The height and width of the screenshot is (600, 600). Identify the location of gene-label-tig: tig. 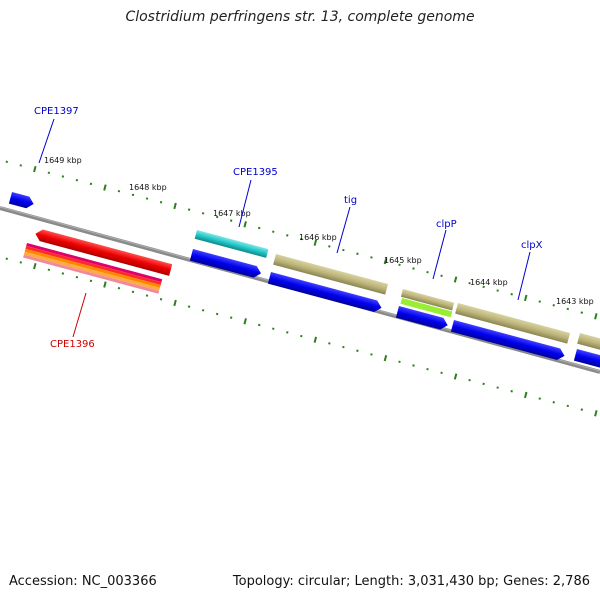
(350, 200).